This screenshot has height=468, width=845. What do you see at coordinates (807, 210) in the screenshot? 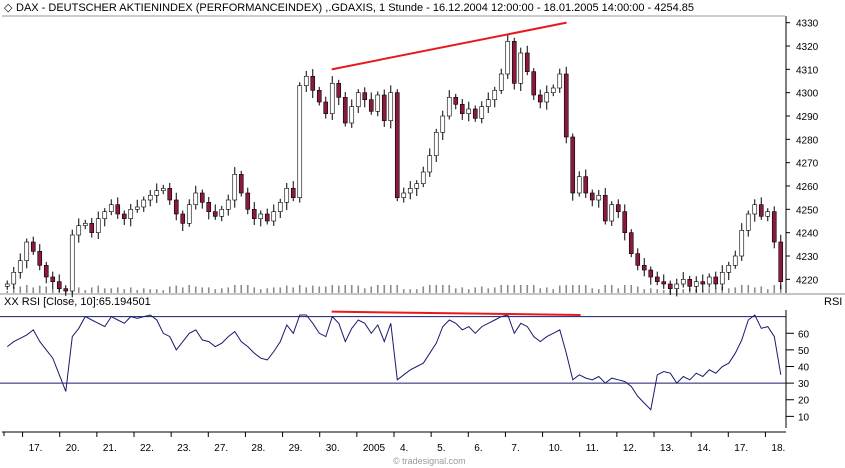
I see `price-tick-label: 4250` at bounding box center [807, 210].